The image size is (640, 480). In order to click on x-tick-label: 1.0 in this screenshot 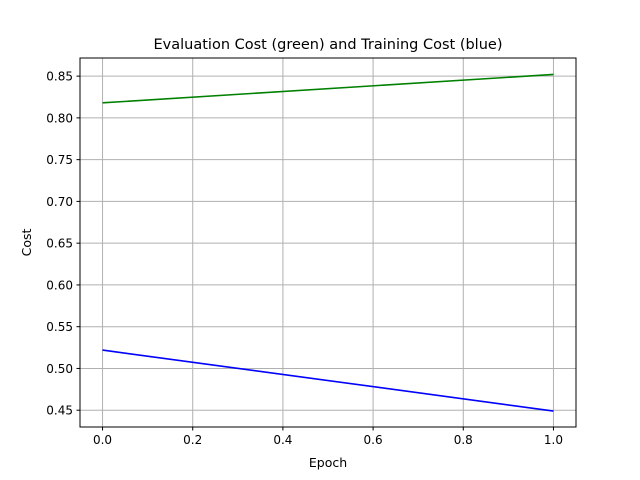, I will do `click(553, 440)`.